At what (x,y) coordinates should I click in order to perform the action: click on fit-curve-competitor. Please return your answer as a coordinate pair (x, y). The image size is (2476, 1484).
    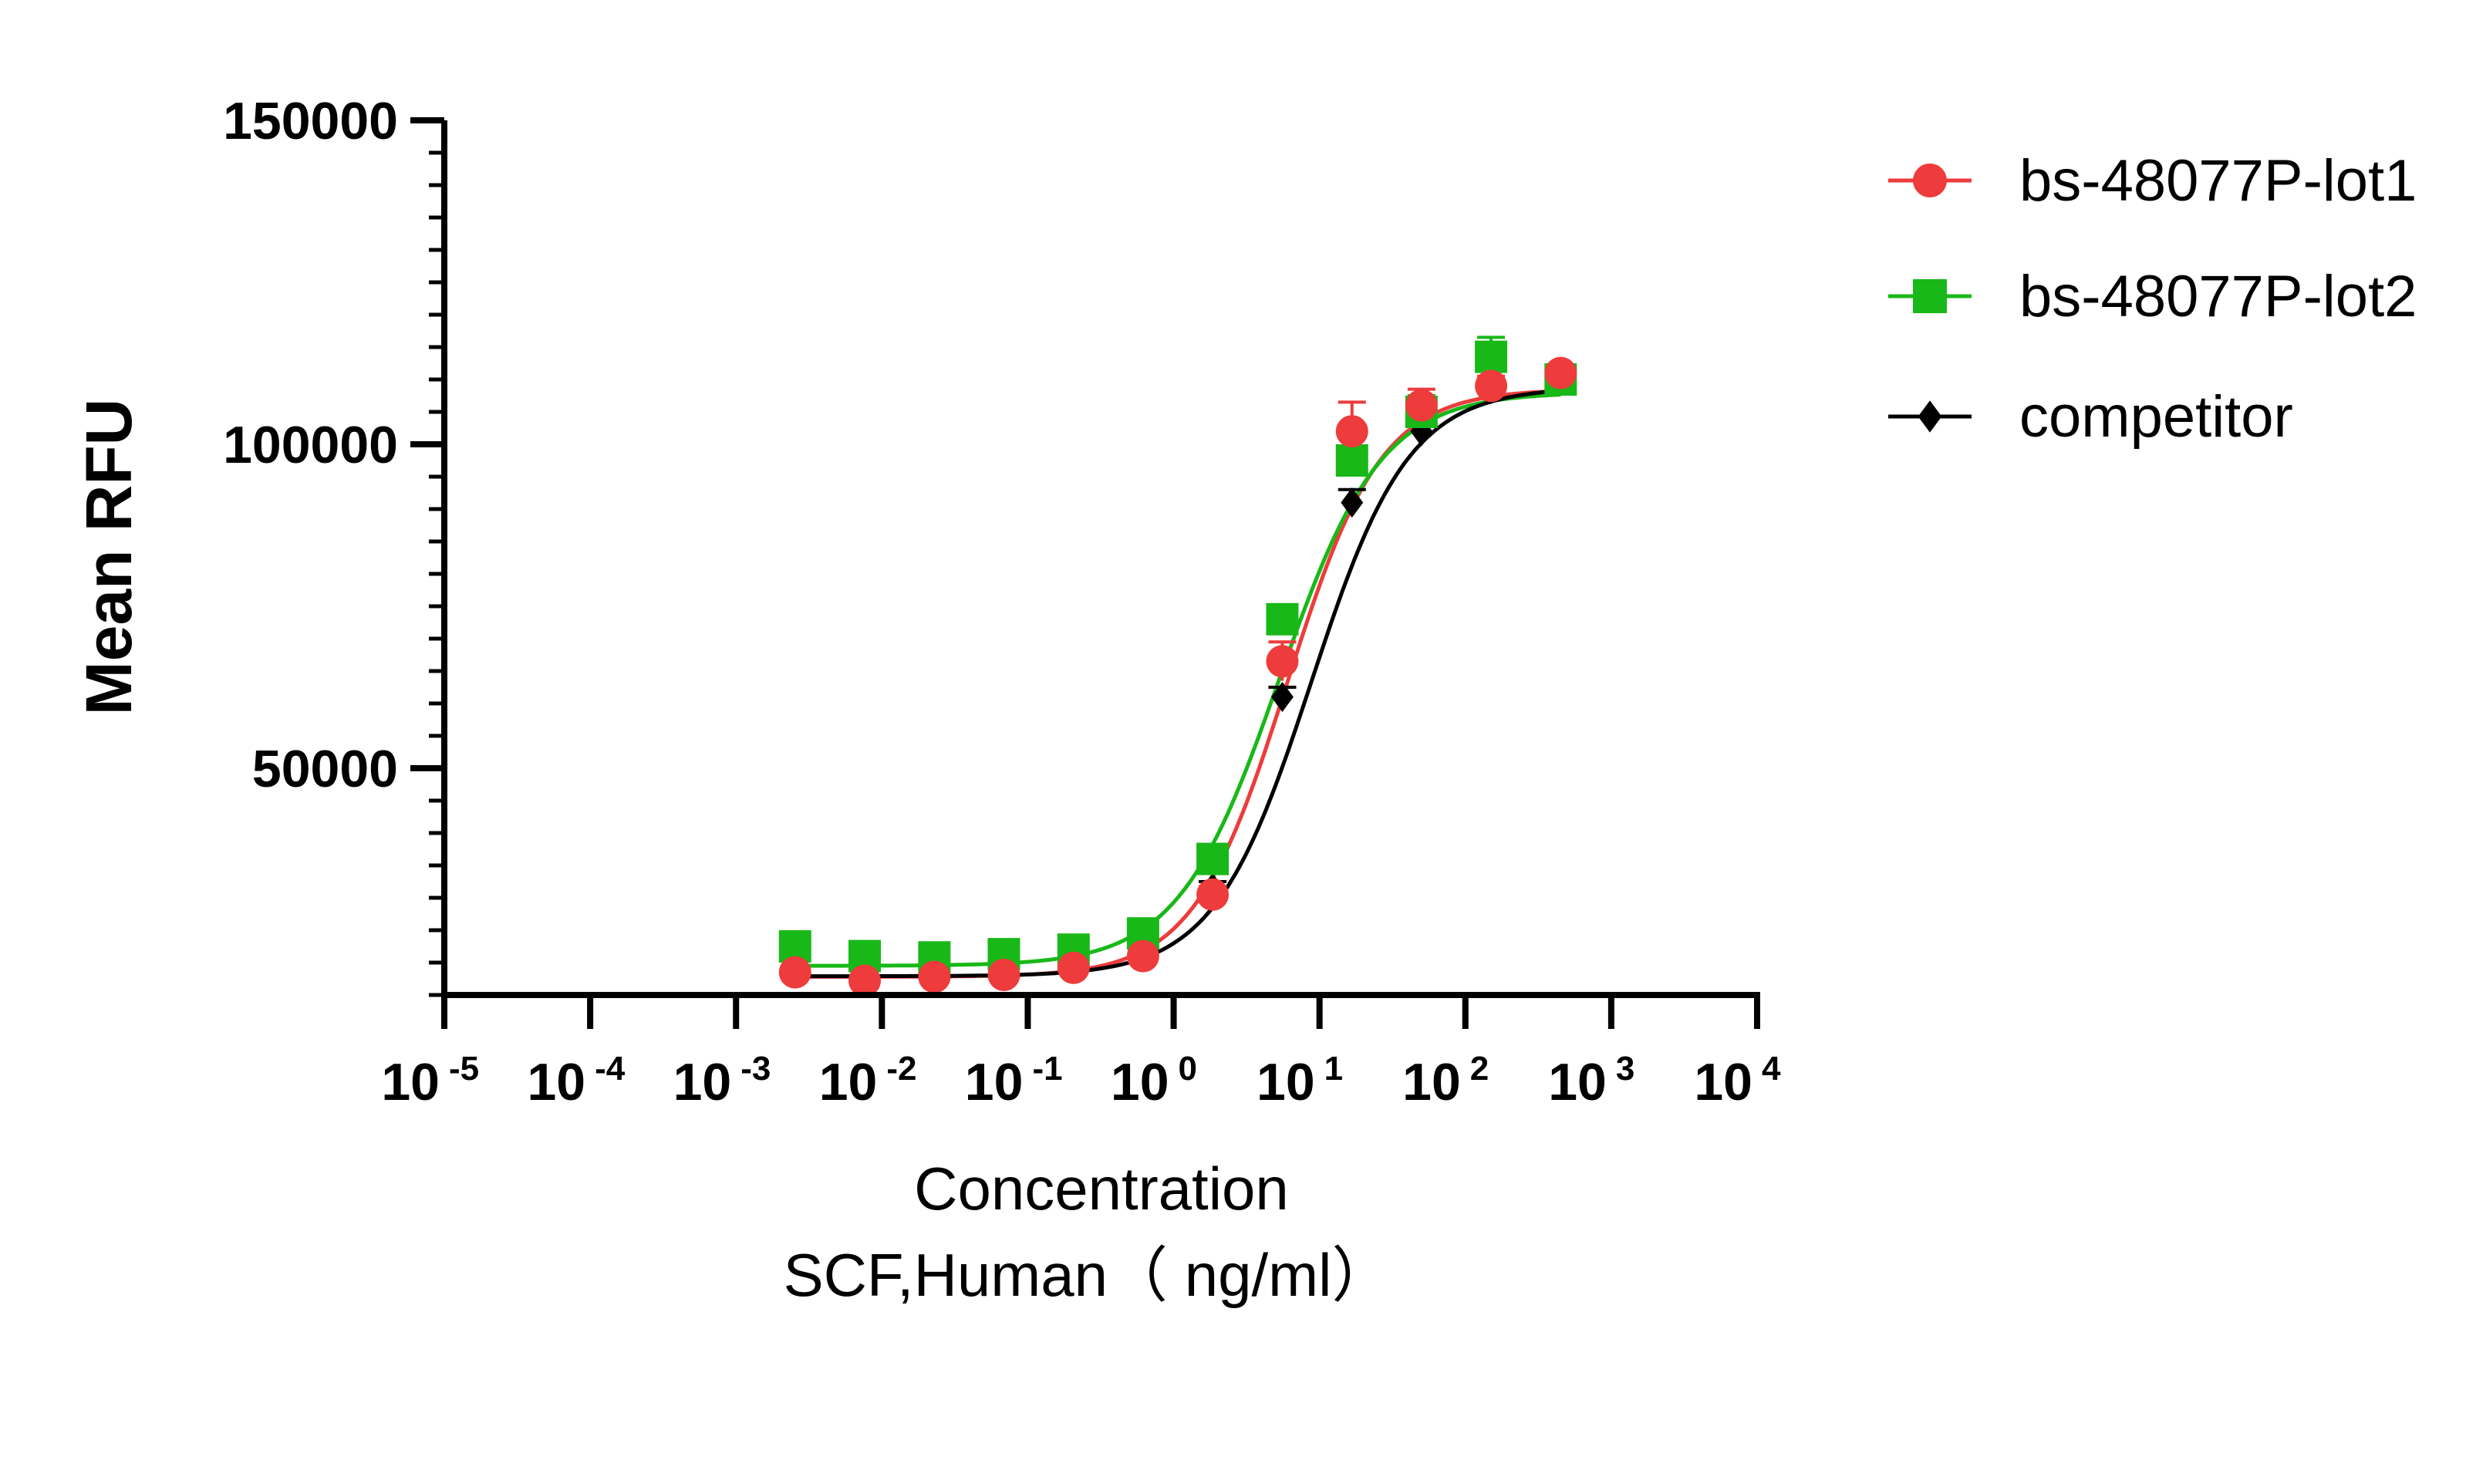
    Looking at the image, I should click on (1177, 684).